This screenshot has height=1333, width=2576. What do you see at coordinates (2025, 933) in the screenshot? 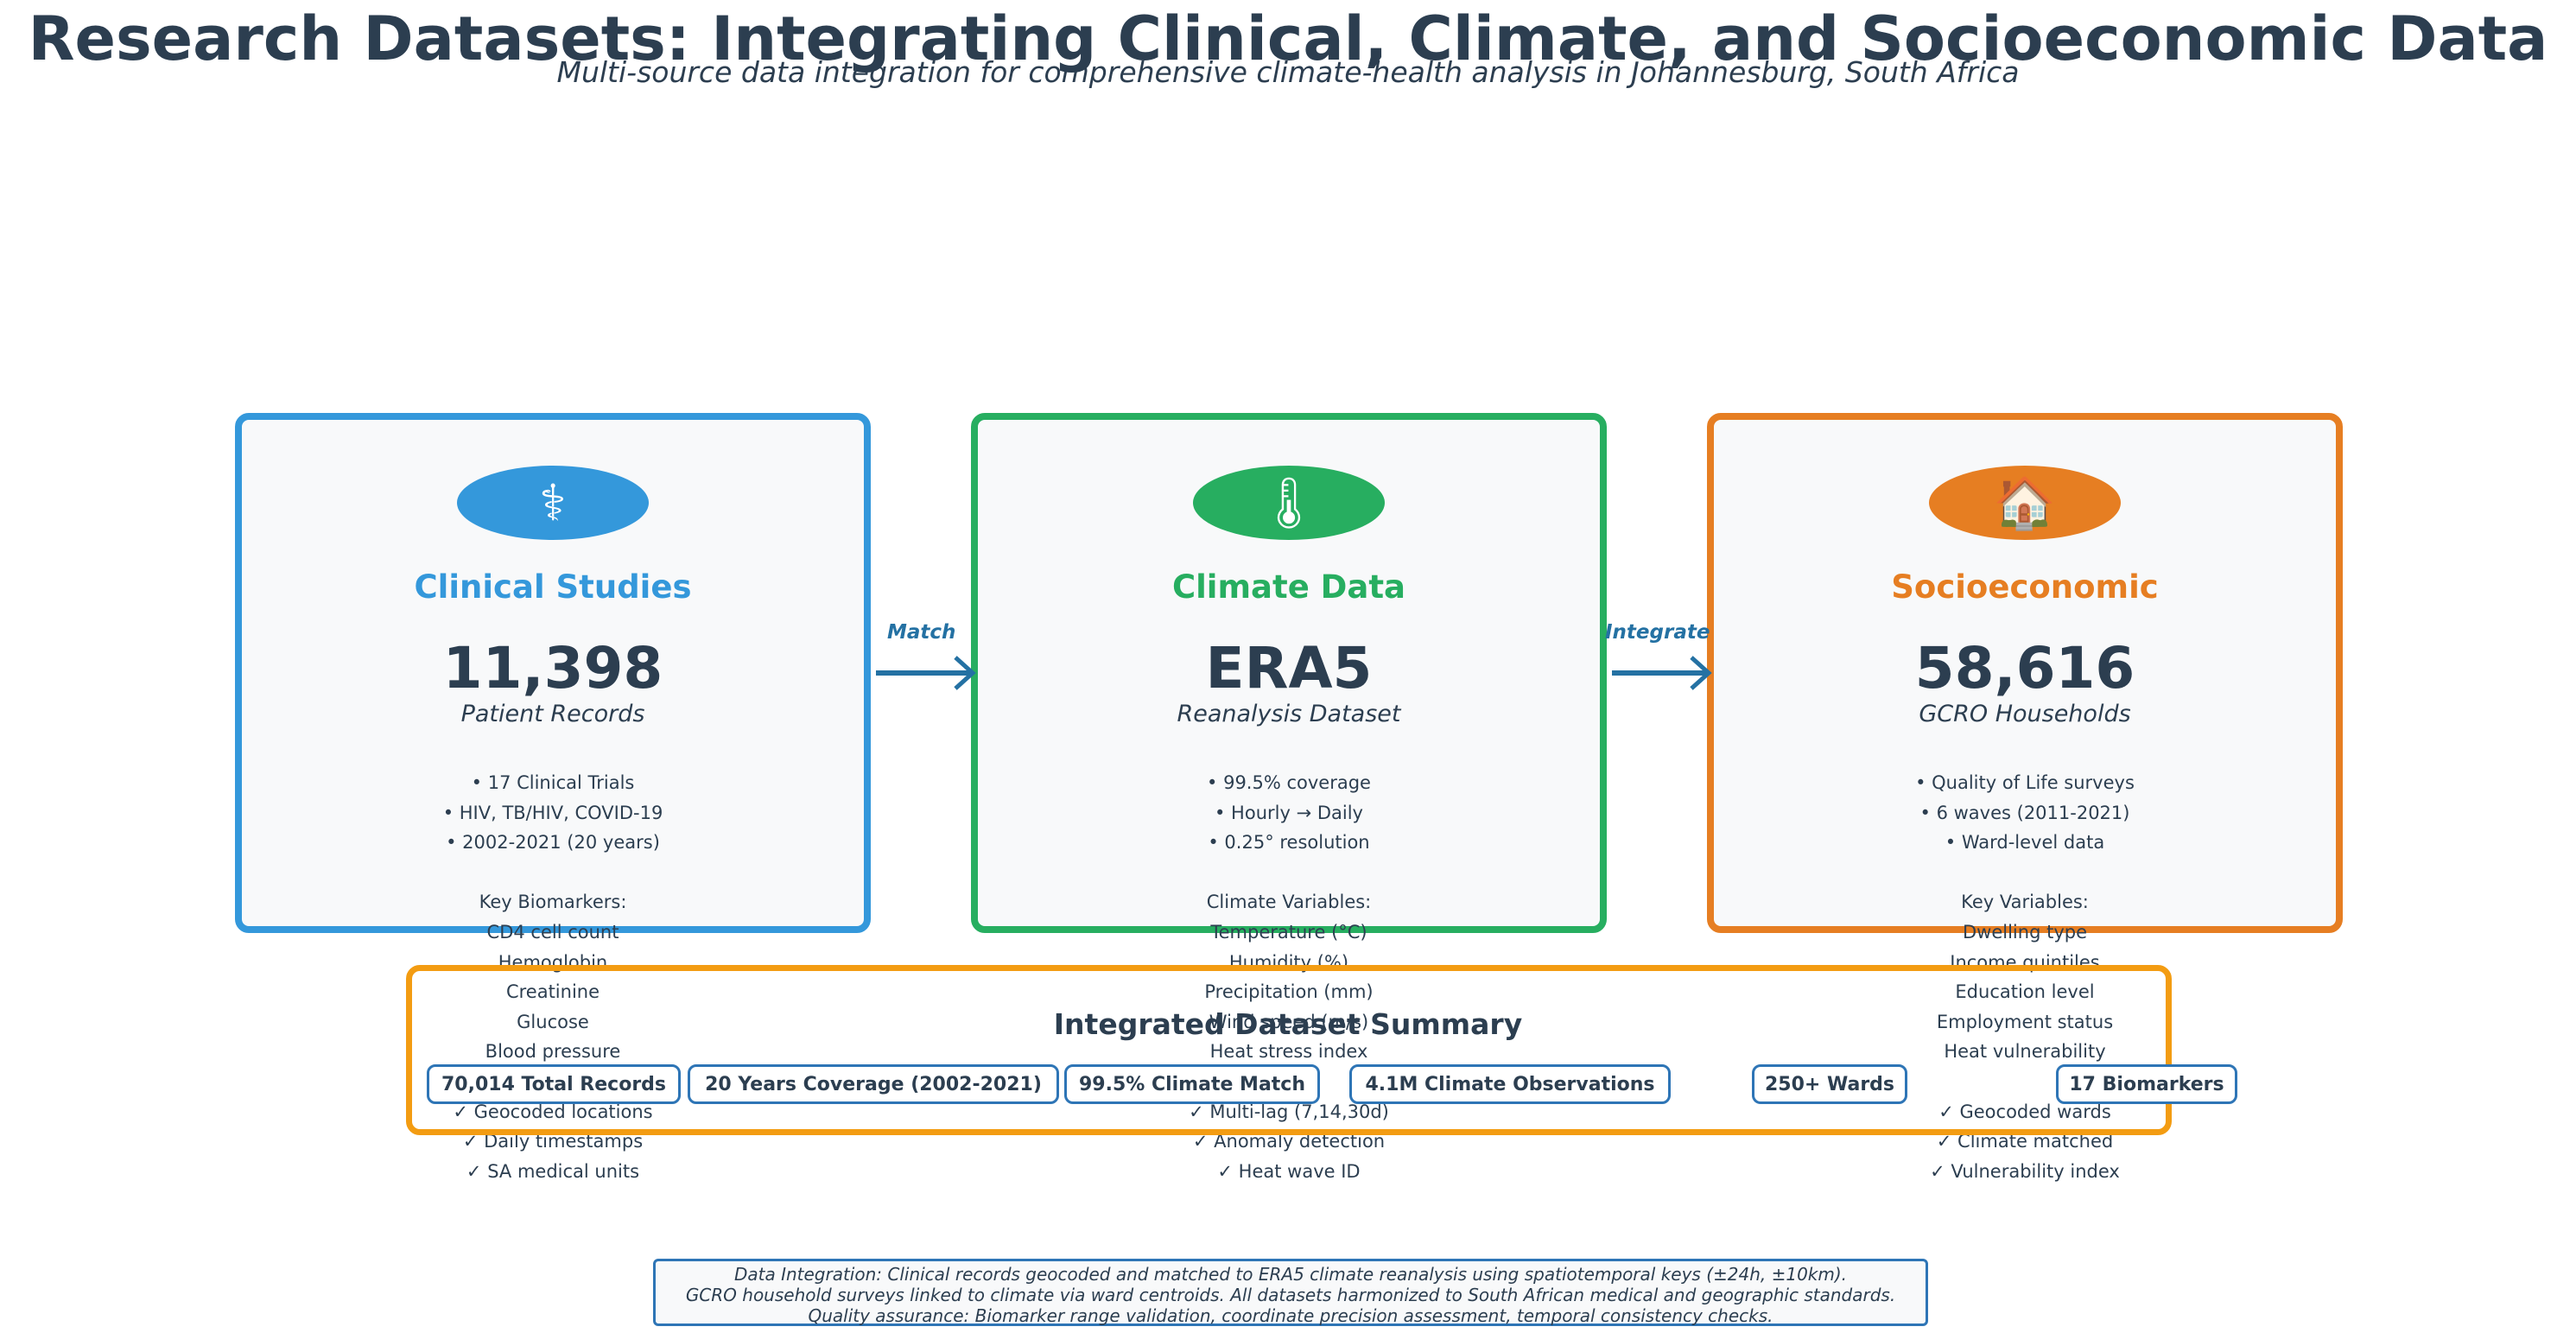
I see `socioeconomic-card-detail-line: Dwelling type` at bounding box center [2025, 933].